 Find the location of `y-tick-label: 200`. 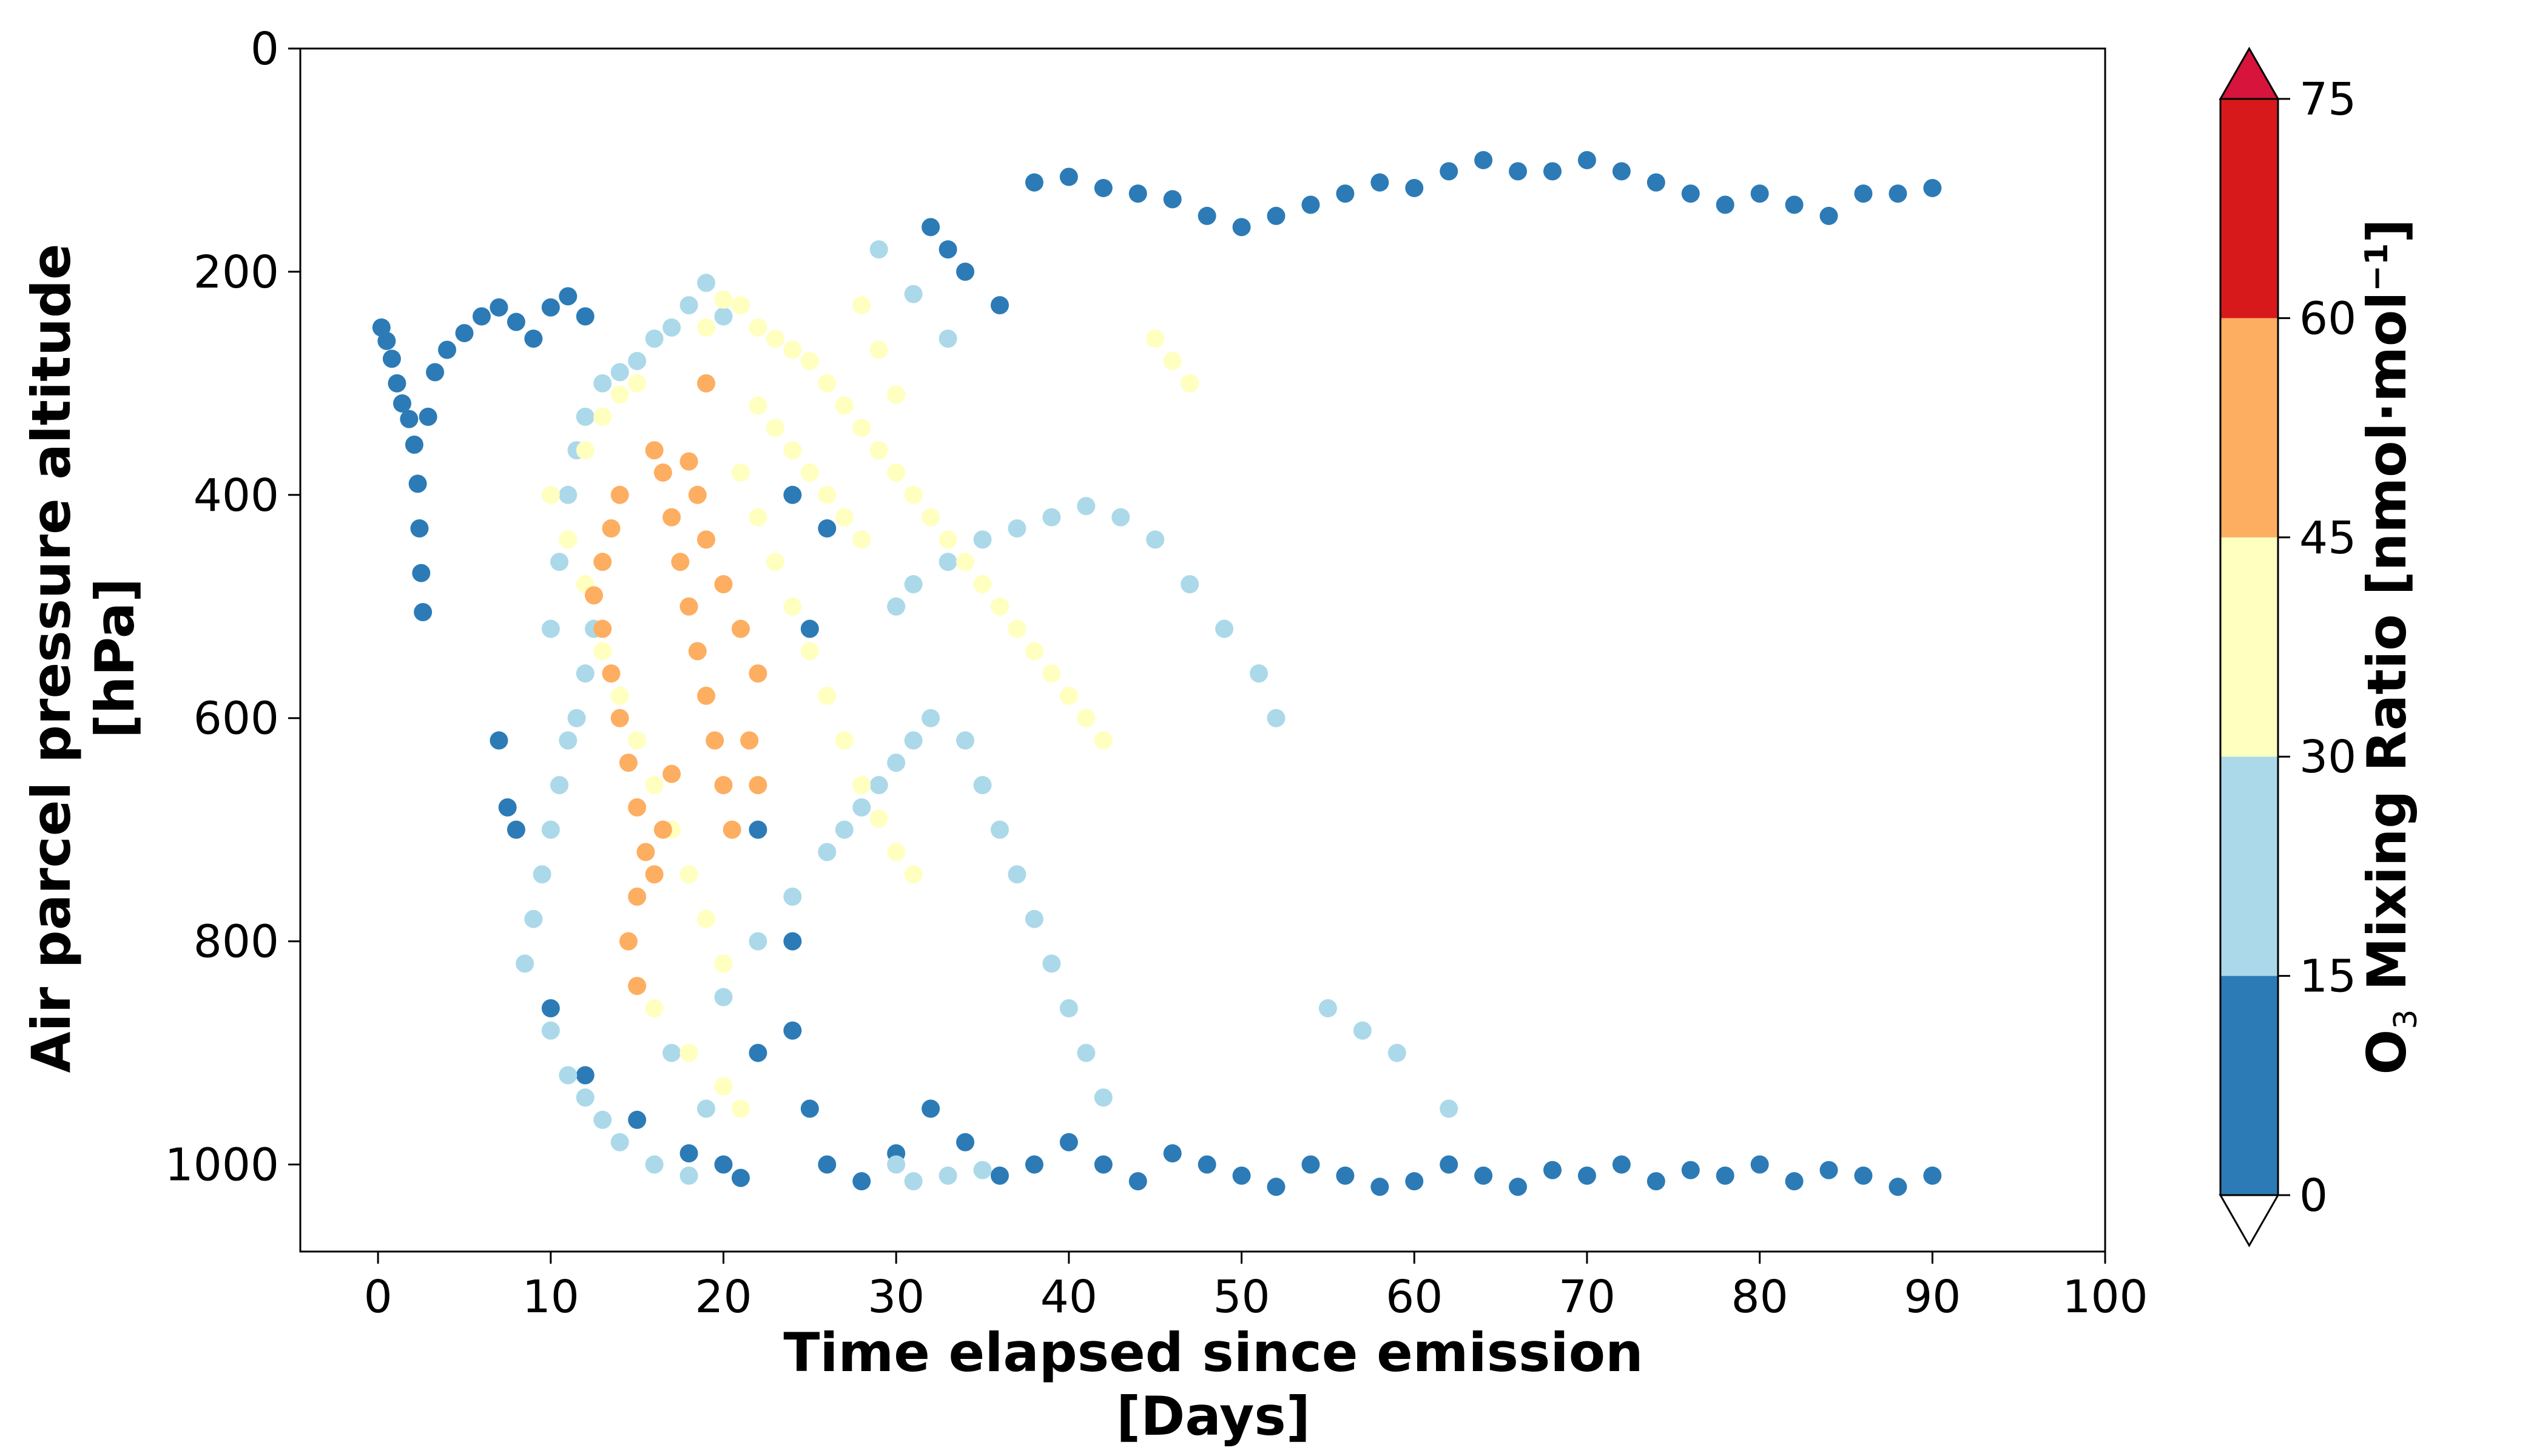

y-tick-label: 200 is located at coordinates (236, 272).